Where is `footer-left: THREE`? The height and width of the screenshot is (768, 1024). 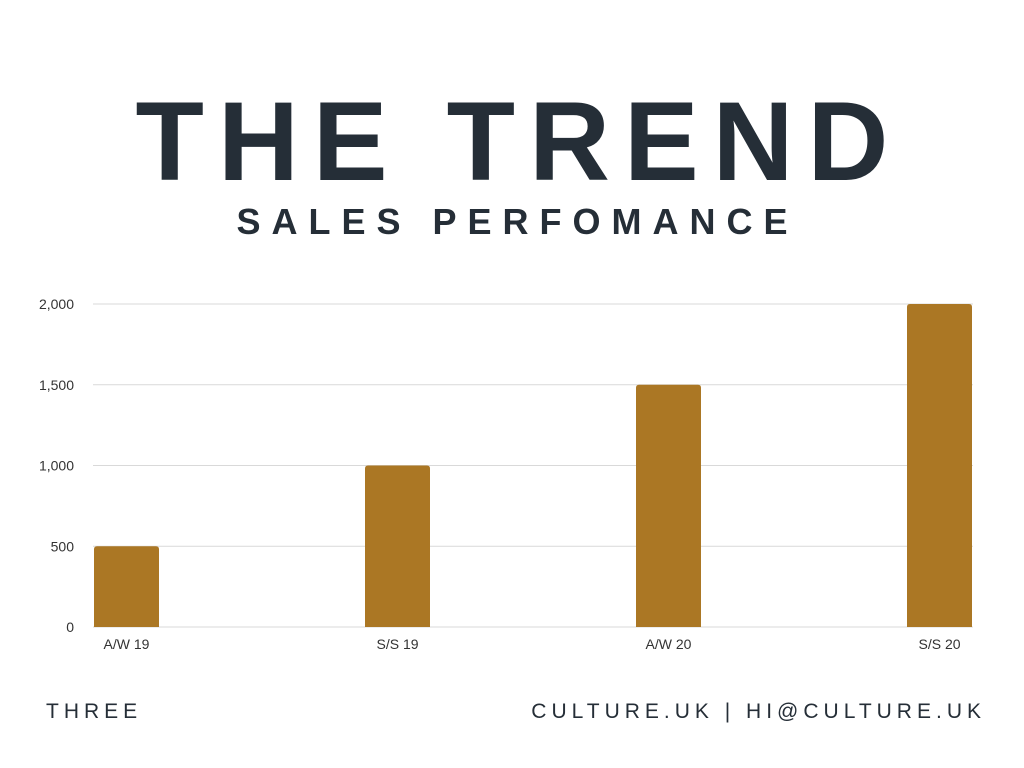 footer-left: THREE is located at coordinates (94, 711).